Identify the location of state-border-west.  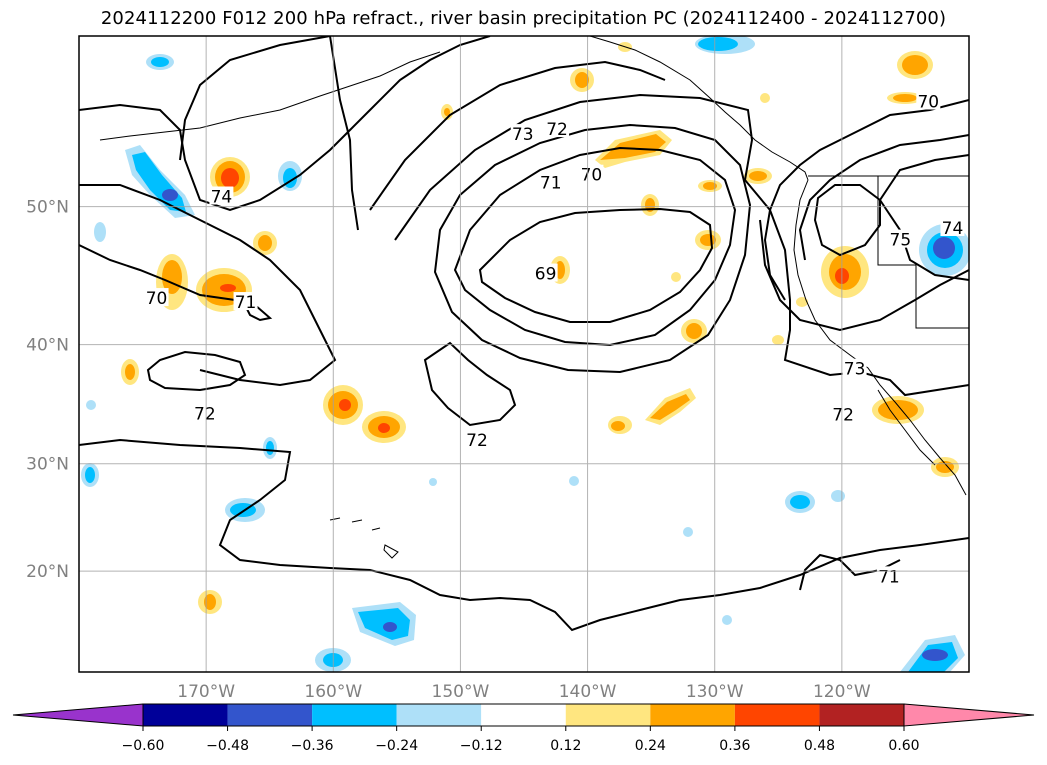
(923, 252).